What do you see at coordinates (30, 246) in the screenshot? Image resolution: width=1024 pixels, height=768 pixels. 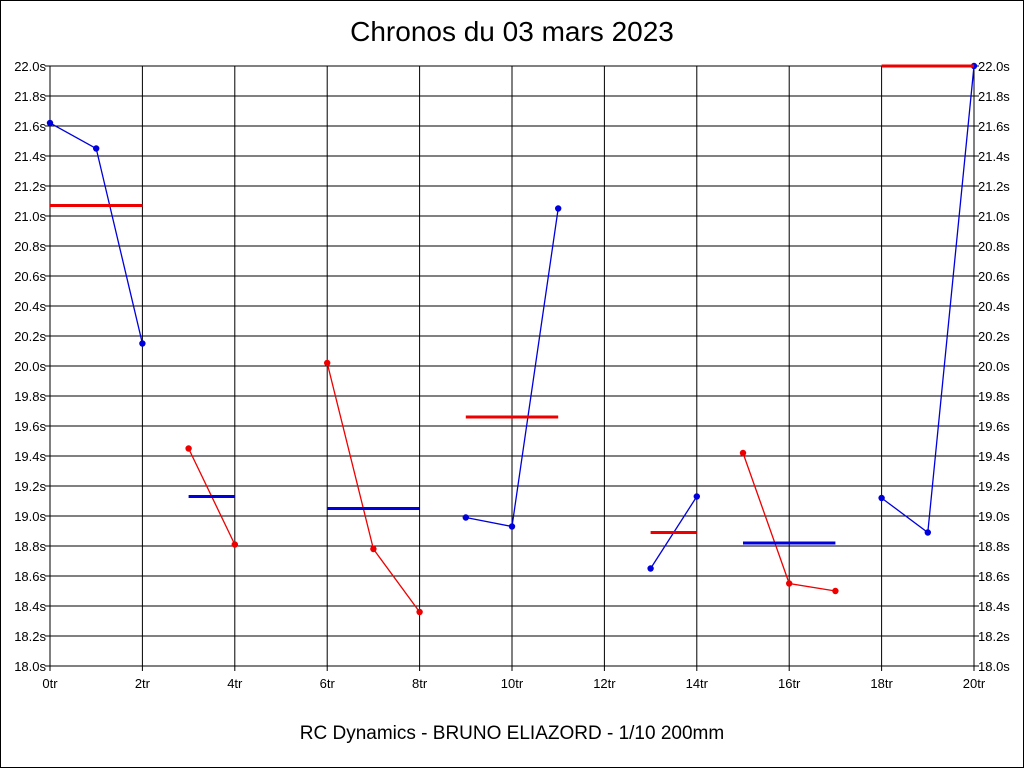 I see `y-tick-label-left: 20.8s` at bounding box center [30, 246].